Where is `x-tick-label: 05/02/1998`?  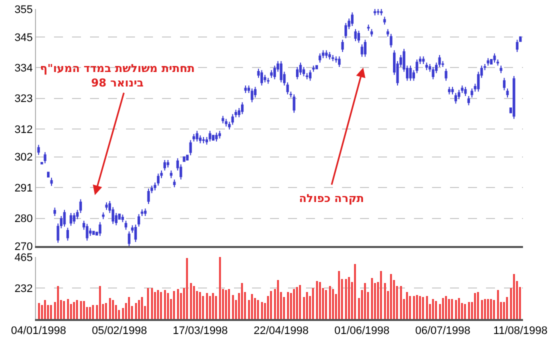
x-tick-label: 05/02/1998 is located at coordinates (119, 330).